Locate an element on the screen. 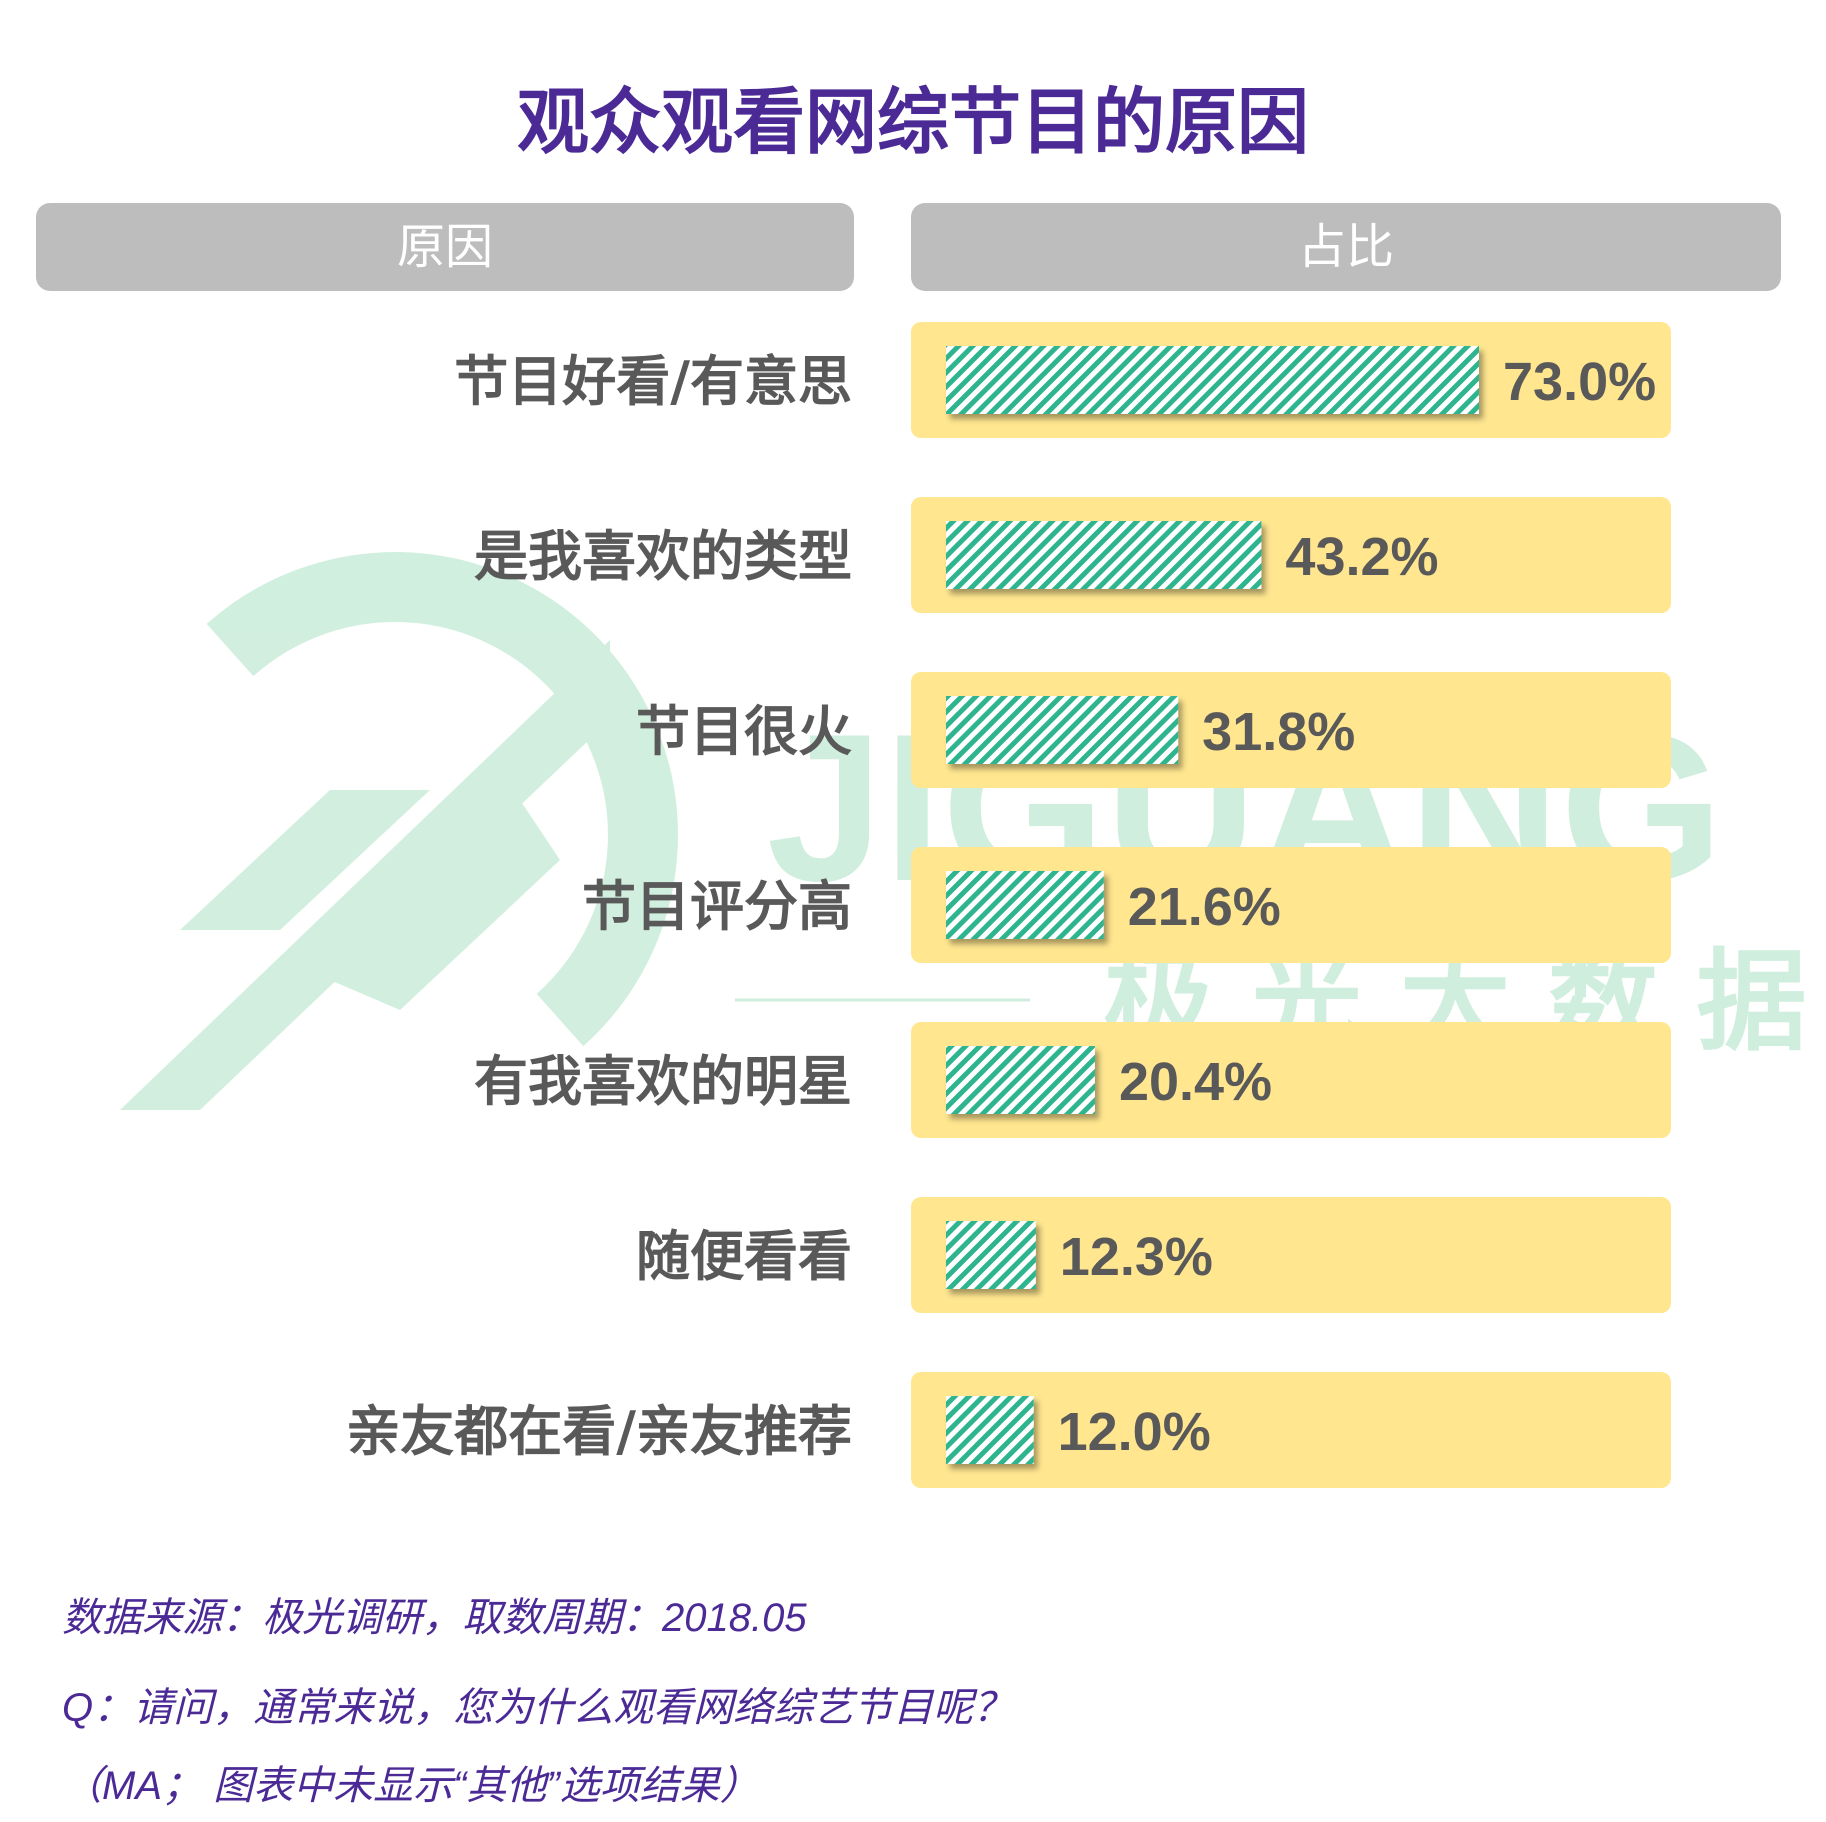 The image size is (1826, 1822). jiguang-logo-icon is located at coordinates (399, 831).